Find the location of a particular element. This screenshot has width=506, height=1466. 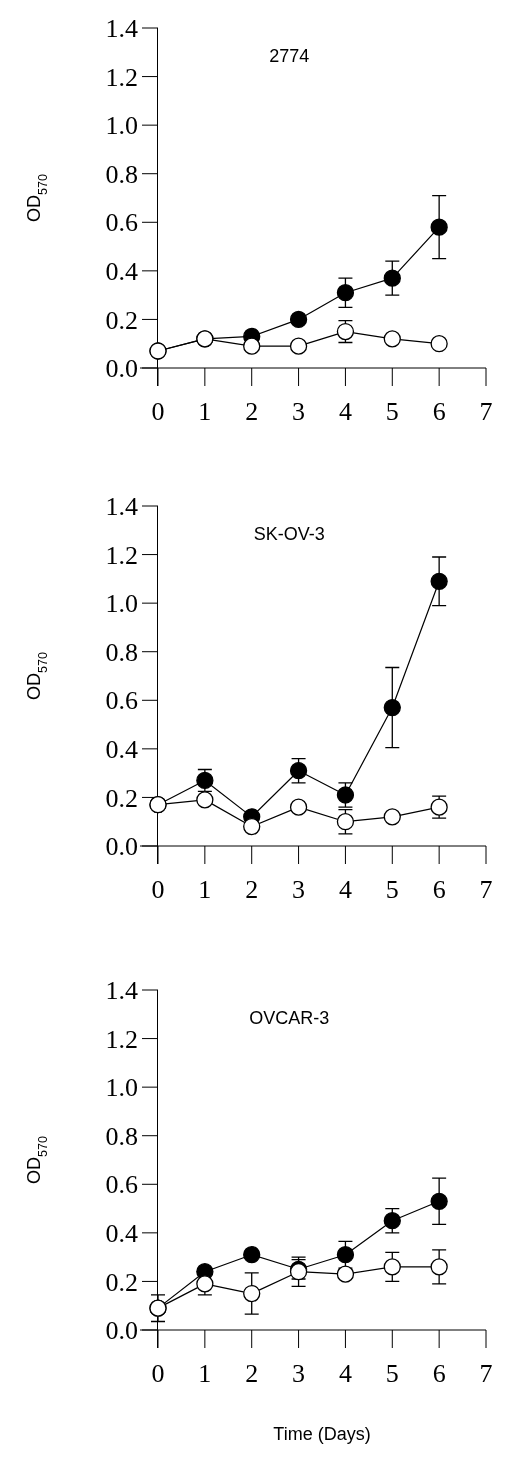

x-axis-title: Time (Days) is located at coordinates (322, 1434).